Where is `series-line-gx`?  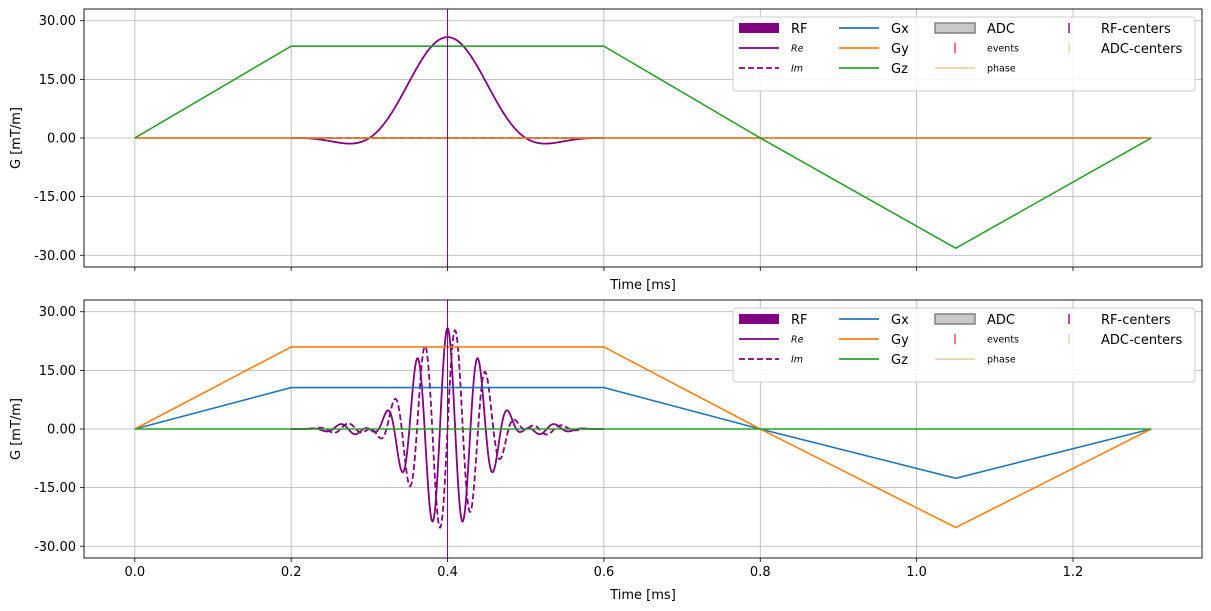
series-line-gx is located at coordinates (643, 433).